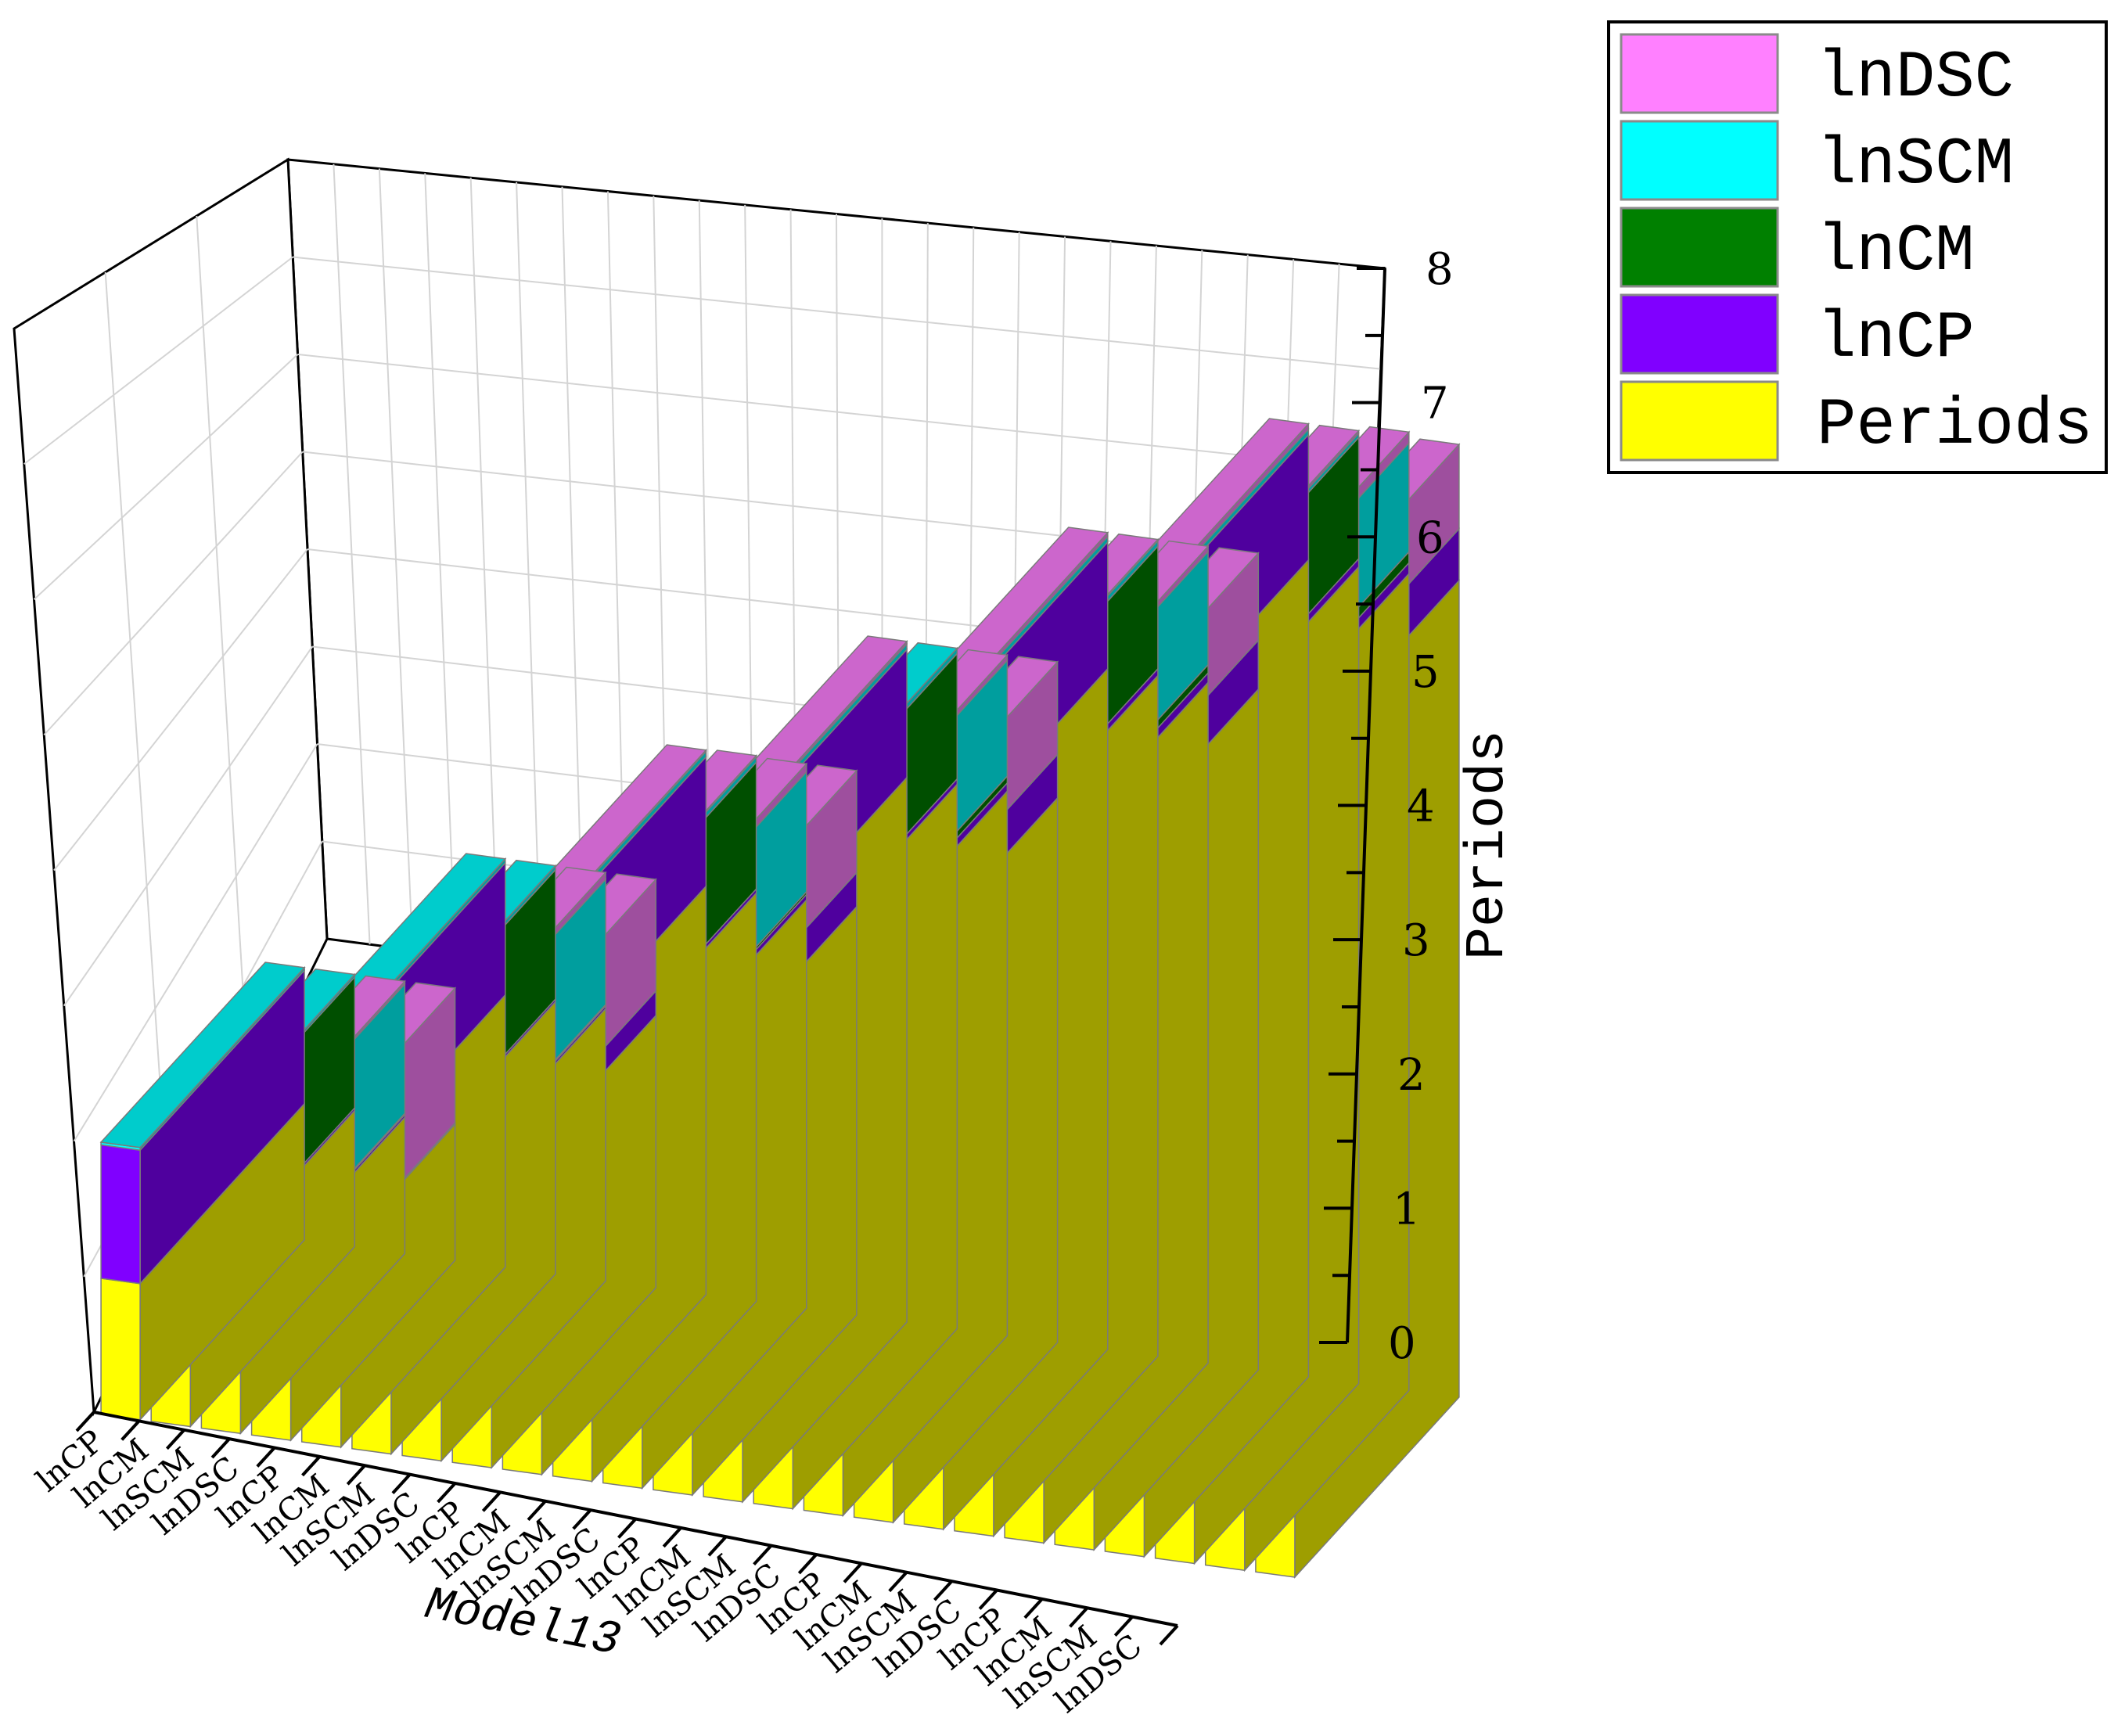 The image size is (2125, 1736). I want to click on z-tick-label: 7, so click(1435, 404).